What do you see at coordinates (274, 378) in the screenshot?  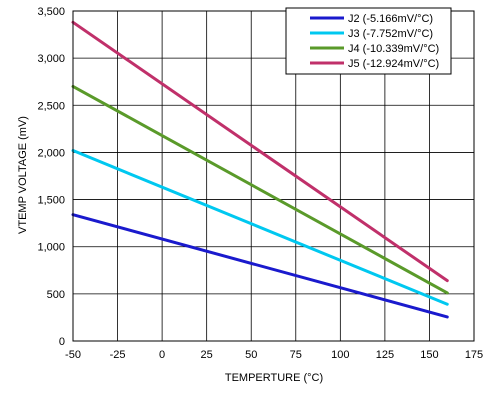 I see `x-axis-label: TEMPERTURE (°C)` at bounding box center [274, 378].